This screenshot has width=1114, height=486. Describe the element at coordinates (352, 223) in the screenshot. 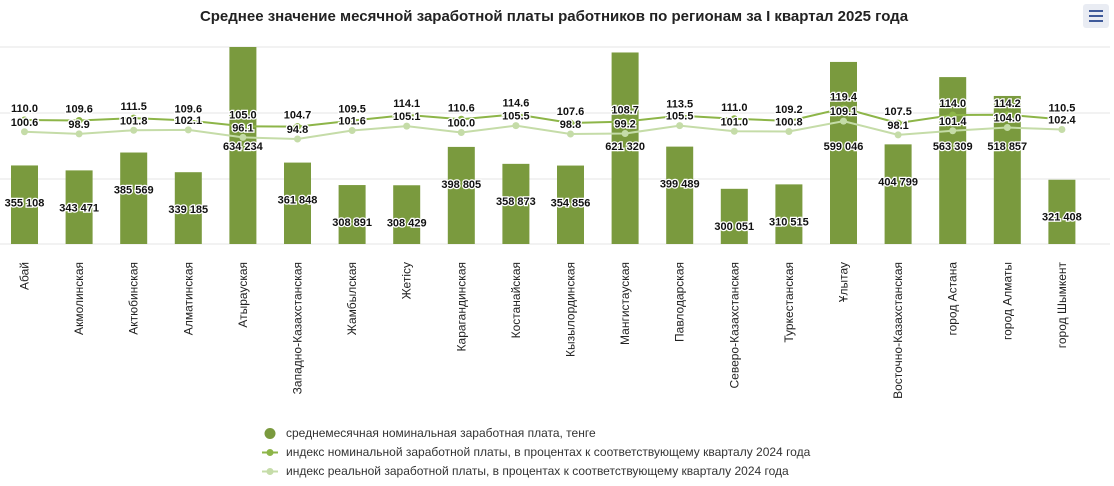

I see `bar-value-label-7: 308 891` at that location.